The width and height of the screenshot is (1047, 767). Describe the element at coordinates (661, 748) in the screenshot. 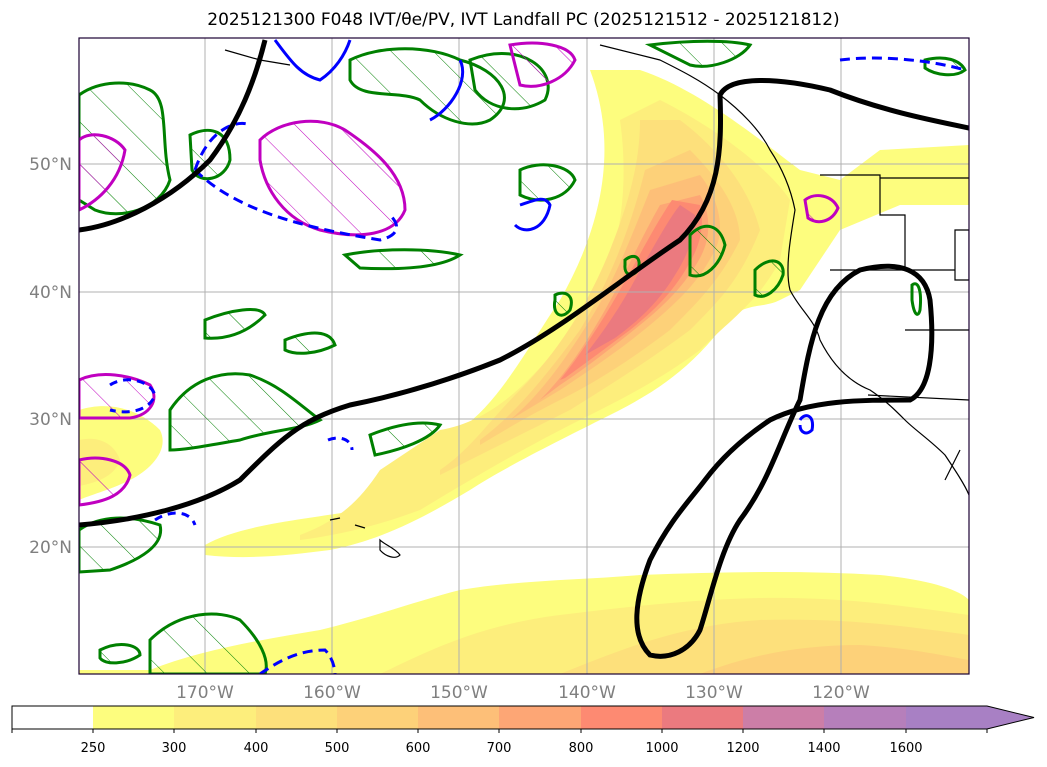

I see `colorbar-tick-label: 1000` at that location.